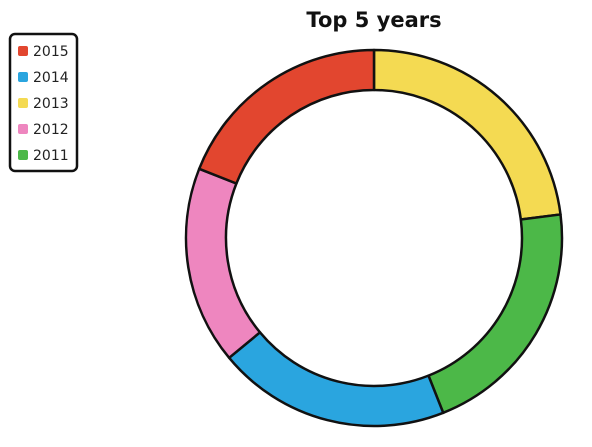 The width and height of the screenshot is (592, 447). I want to click on legend-label-2013: 2013, so click(51, 104).